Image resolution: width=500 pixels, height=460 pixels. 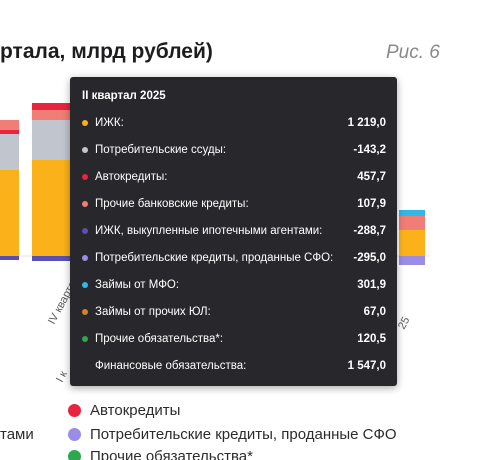 I want to click on tooltip-row-label: Потребительские ссуды:, so click(x=161, y=150).